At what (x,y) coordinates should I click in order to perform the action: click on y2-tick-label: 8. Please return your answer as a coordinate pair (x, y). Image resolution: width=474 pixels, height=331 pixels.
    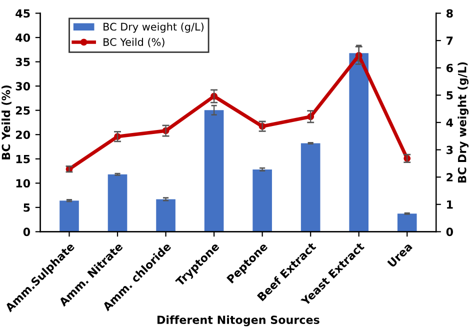
    Looking at the image, I should click on (449, 13).